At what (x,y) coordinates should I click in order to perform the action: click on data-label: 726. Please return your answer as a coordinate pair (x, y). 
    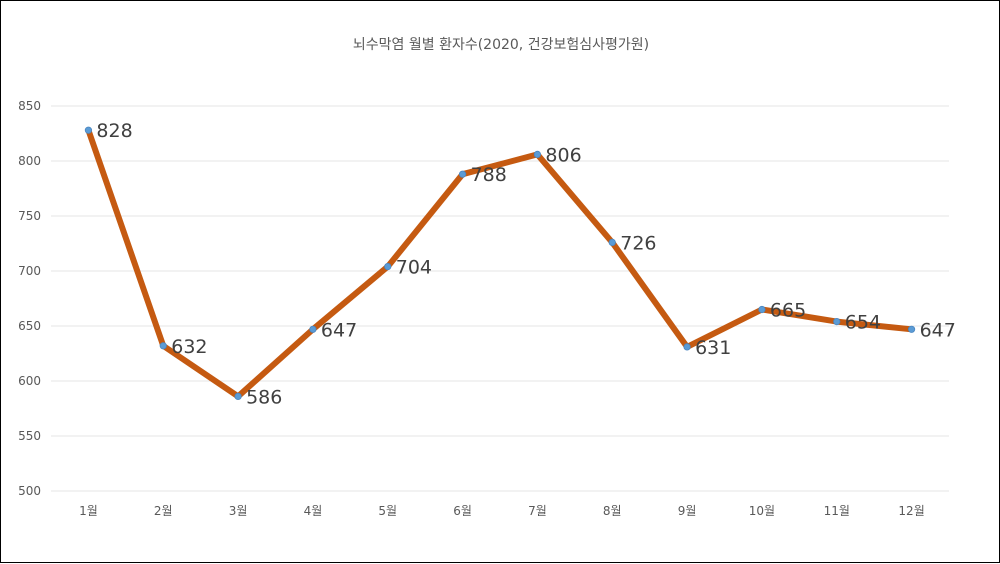
    Looking at the image, I should click on (638, 243).